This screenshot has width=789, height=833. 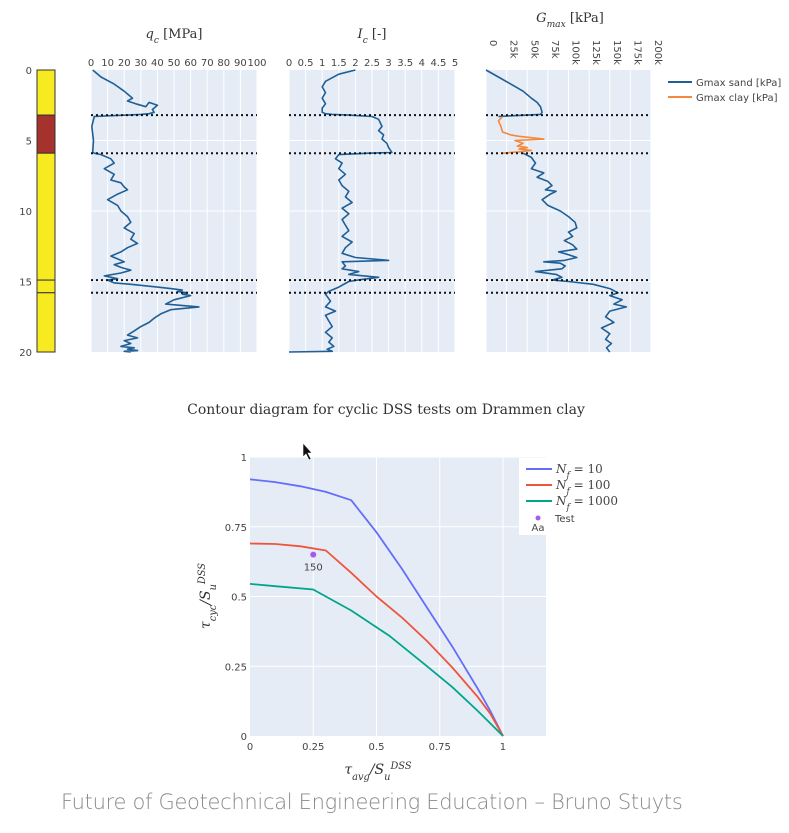 What do you see at coordinates (657, 52) in the screenshot?
I see `x-tick-label: 200k` at bounding box center [657, 52].